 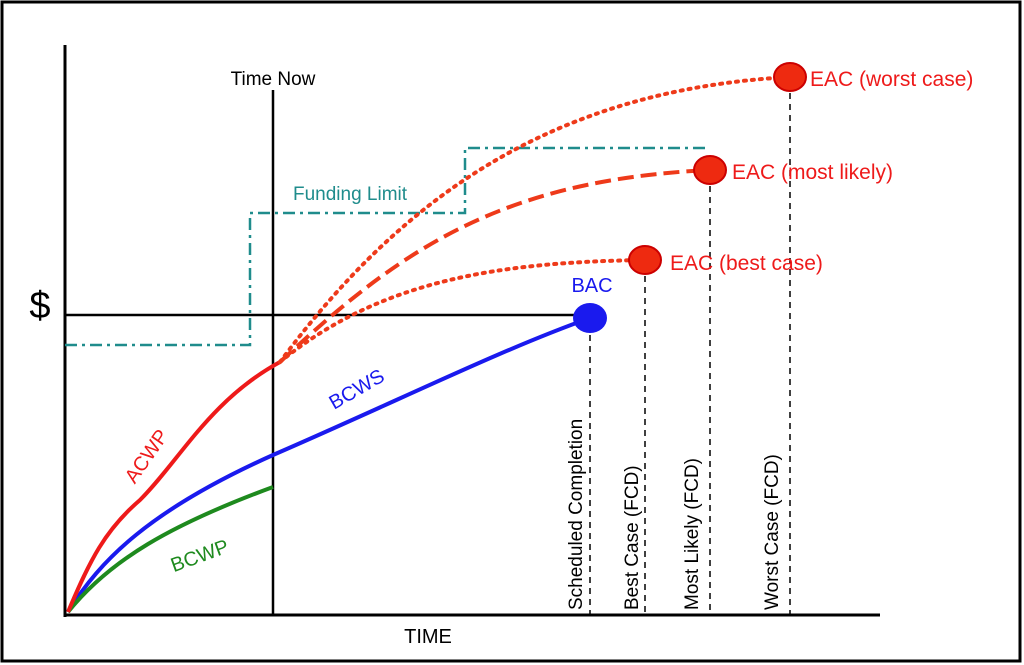 I want to click on funding-label: Funding Limit, so click(x=350, y=194).